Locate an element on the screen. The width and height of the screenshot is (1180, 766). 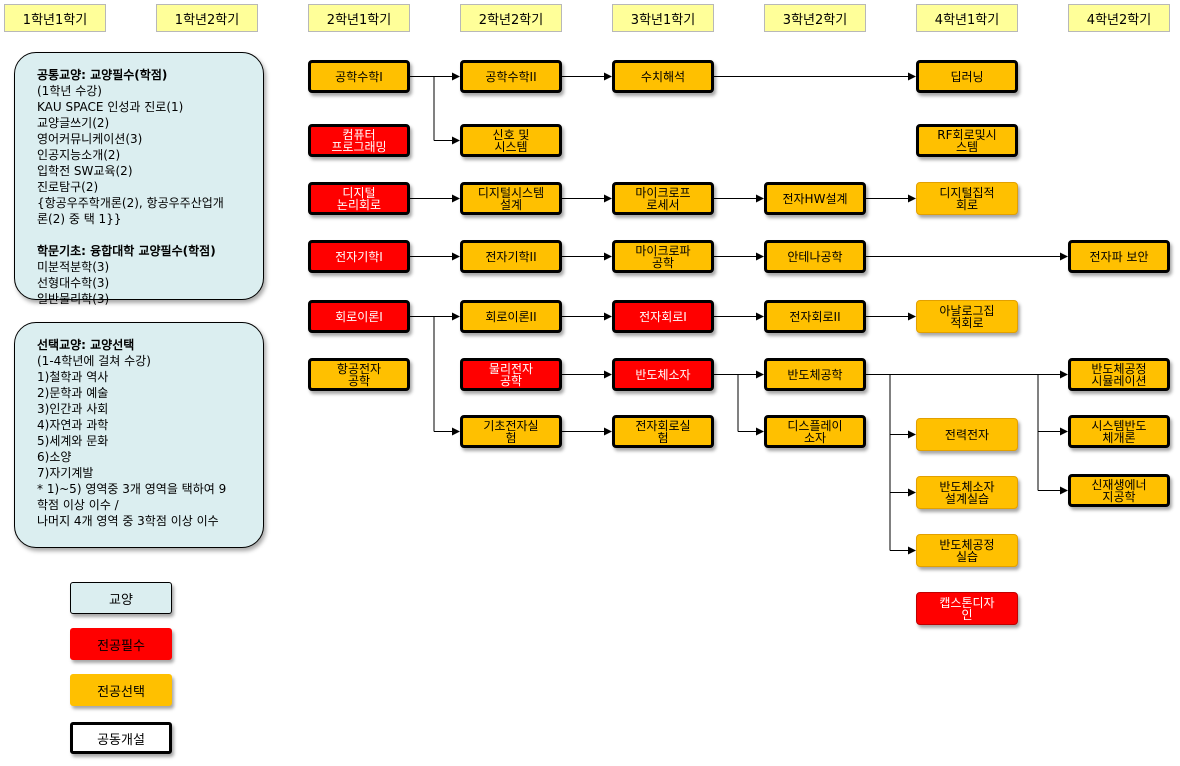
course-c32: 시스템반도 체개론 is located at coordinates (1119, 431).